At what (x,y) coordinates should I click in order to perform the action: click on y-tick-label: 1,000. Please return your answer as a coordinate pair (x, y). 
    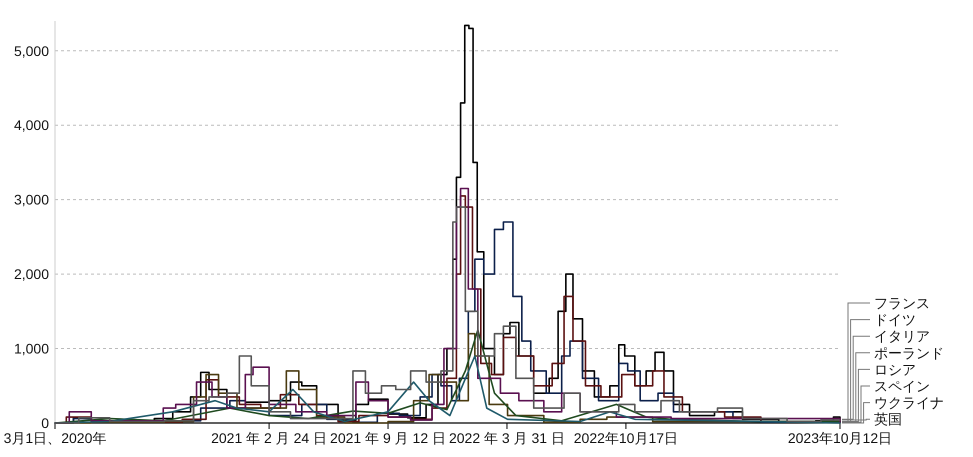
    Looking at the image, I should click on (32, 348).